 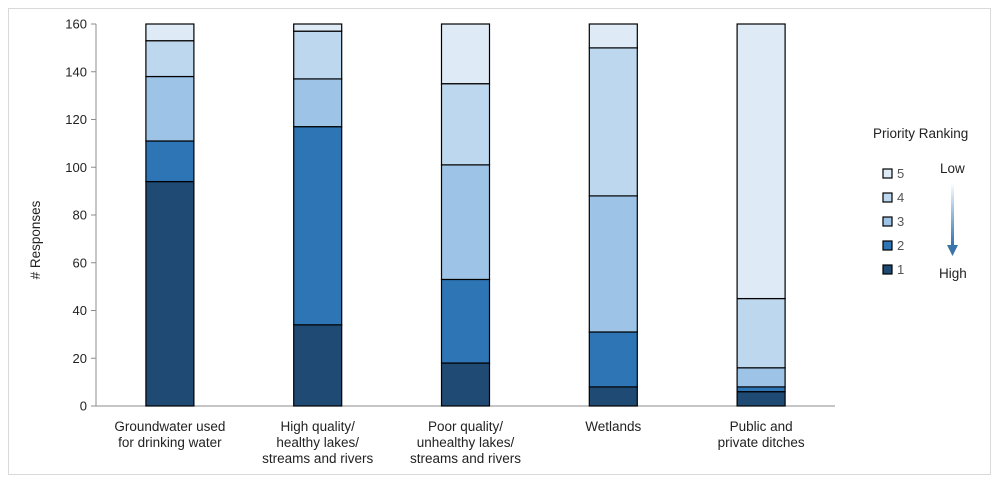 I want to click on x-category-label: Groundwater used, so click(x=169, y=426).